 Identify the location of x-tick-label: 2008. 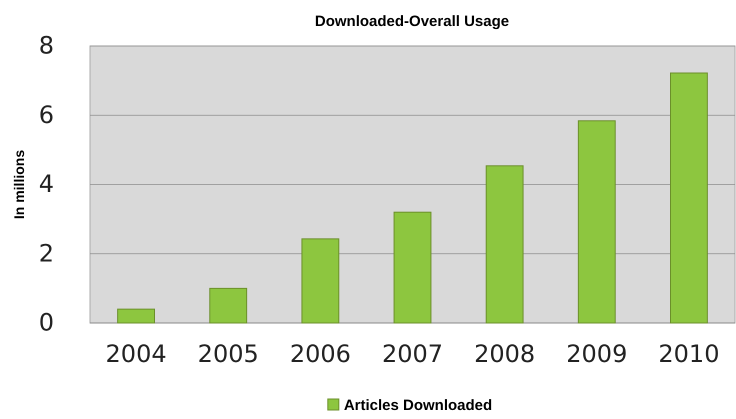
(505, 354).